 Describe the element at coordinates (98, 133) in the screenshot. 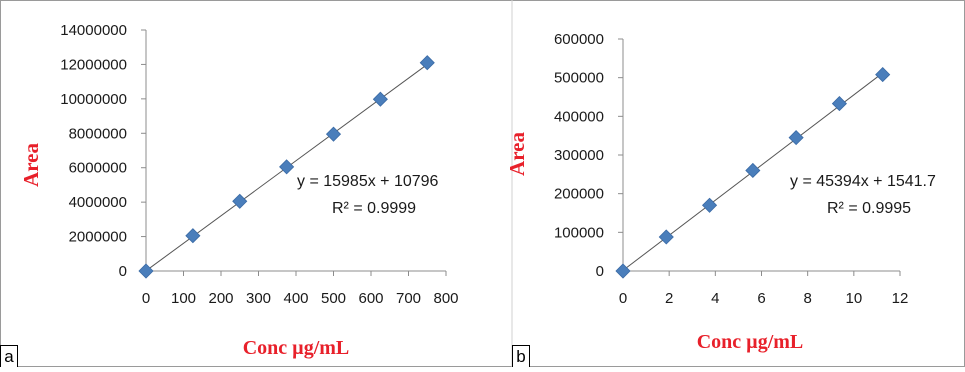

I see `y-tick-label: 8000000` at that location.